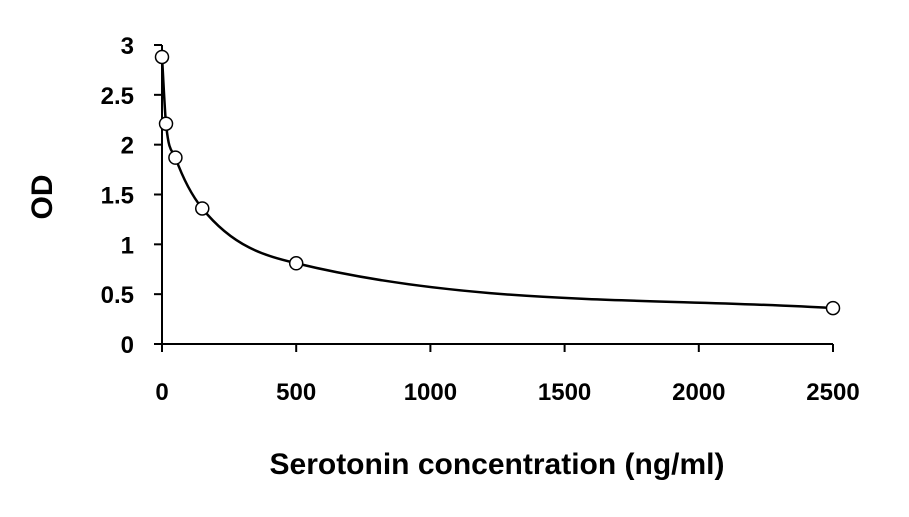 The width and height of the screenshot is (909, 517). What do you see at coordinates (832, 392) in the screenshot?
I see `x-tick-label: 2500` at bounding box center [832, 392].